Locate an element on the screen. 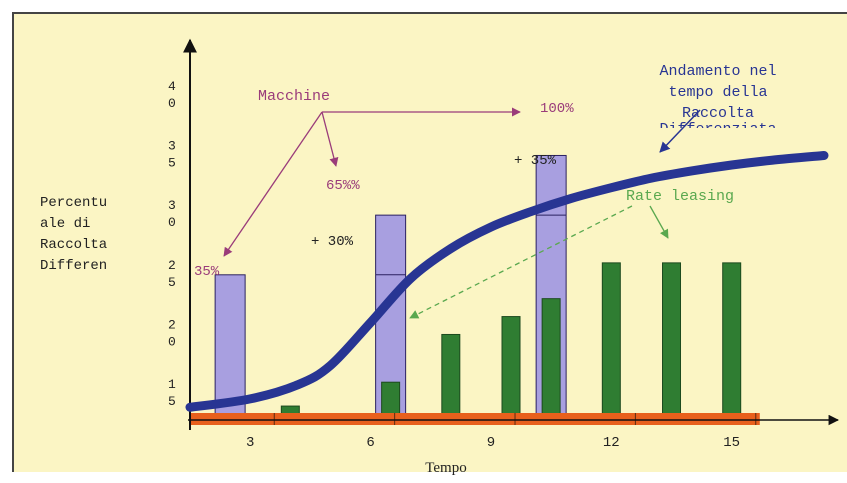  y-tick-label-line1: 1 is located at coordinates (172, 384).